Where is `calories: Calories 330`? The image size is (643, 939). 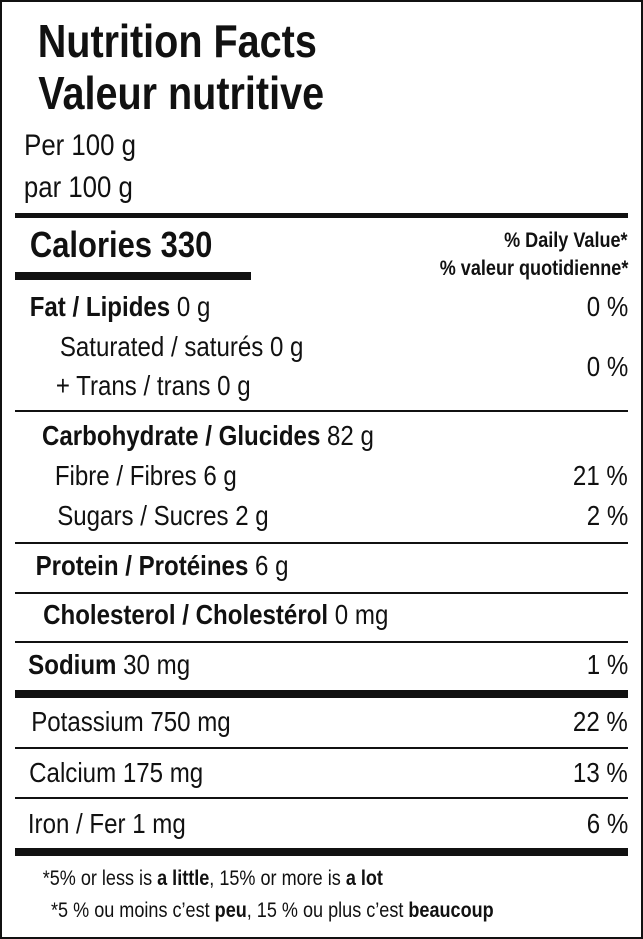
calories: Calories 330 is located at coordinates (121, 244).